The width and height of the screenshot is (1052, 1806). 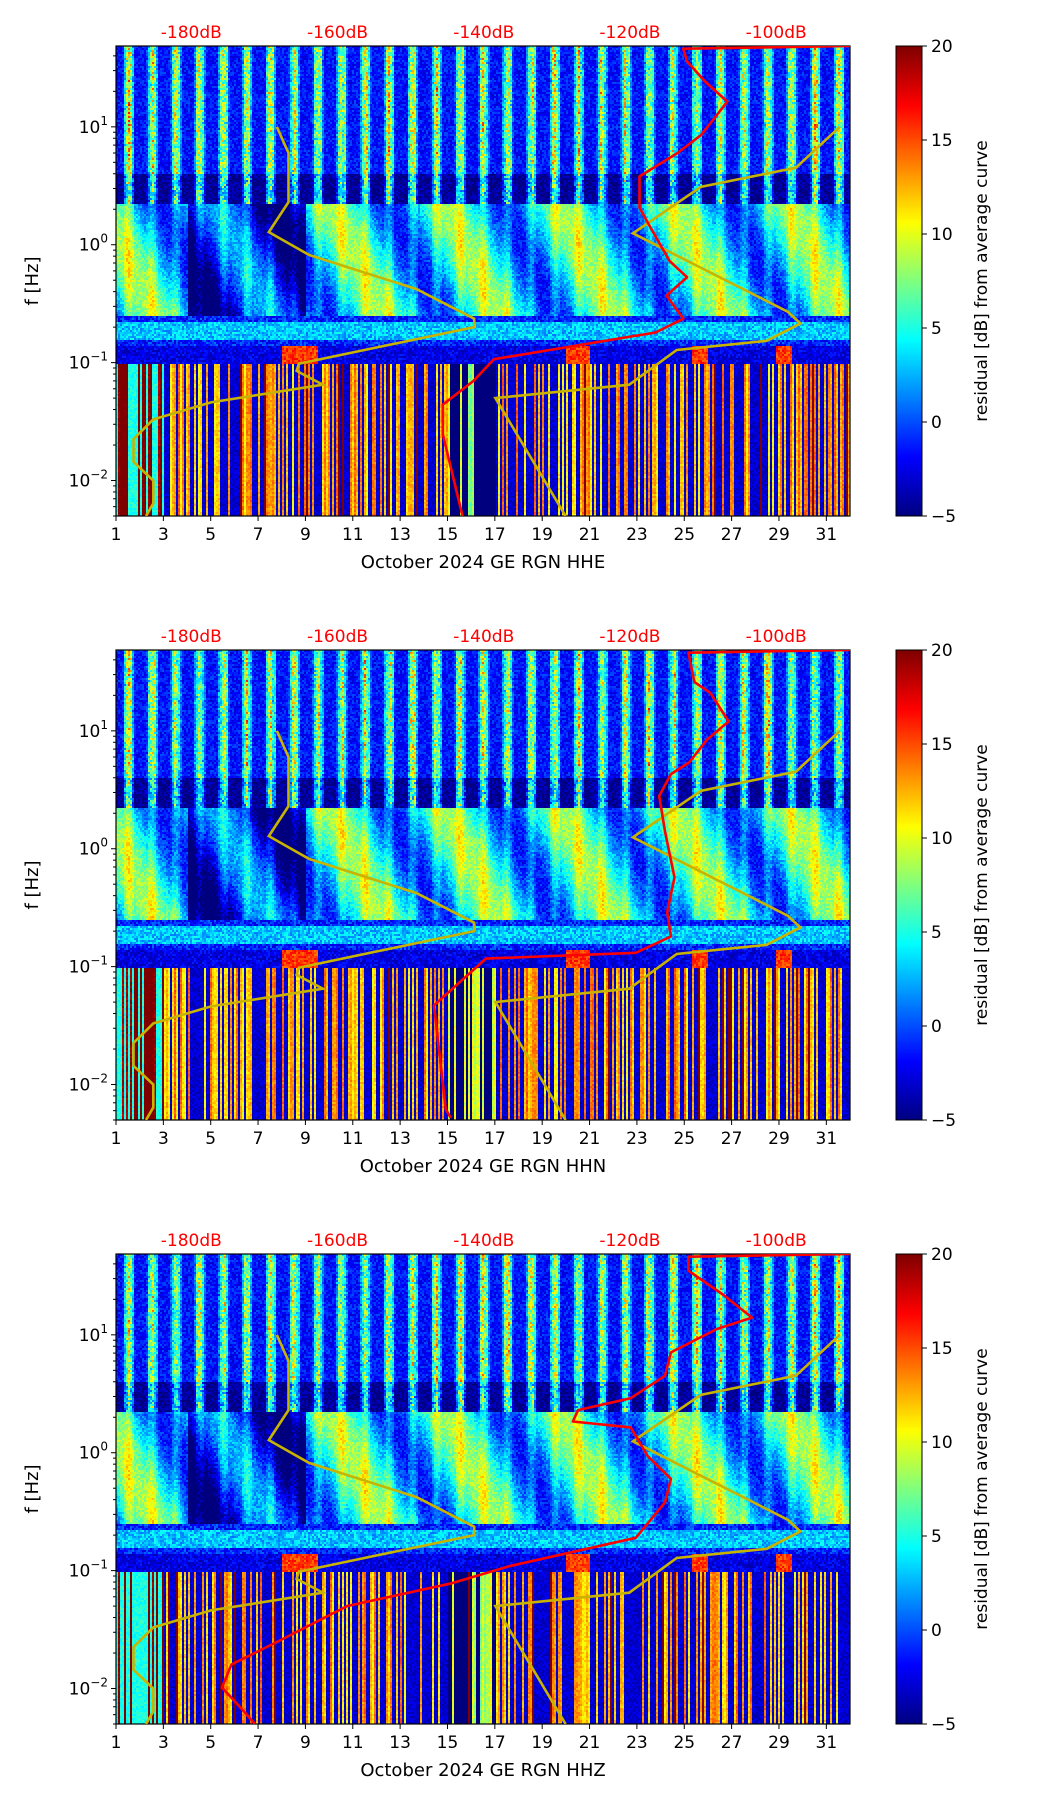 I want to click on x-axis-label: October 2024 GE RGN HHN, so click(x=483, y=1166).